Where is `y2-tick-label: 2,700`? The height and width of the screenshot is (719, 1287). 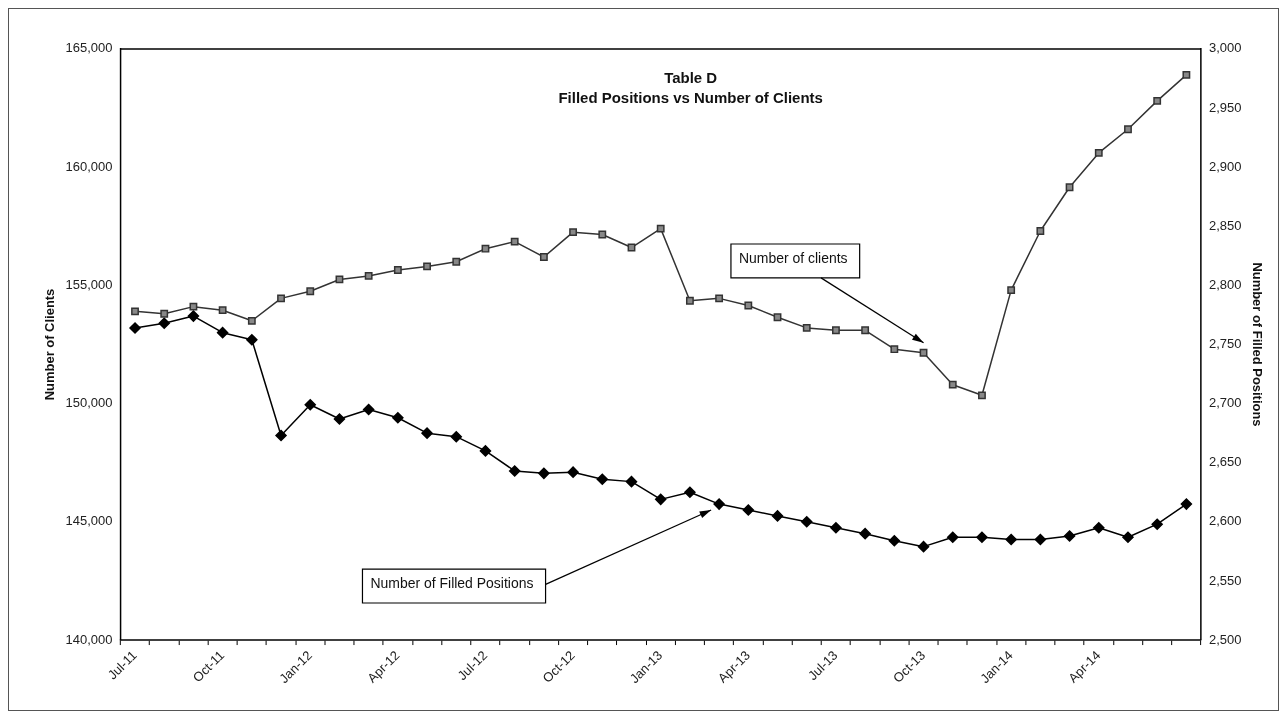 y2-tick-label: 2,700 is located at coordinates (1225, 403).